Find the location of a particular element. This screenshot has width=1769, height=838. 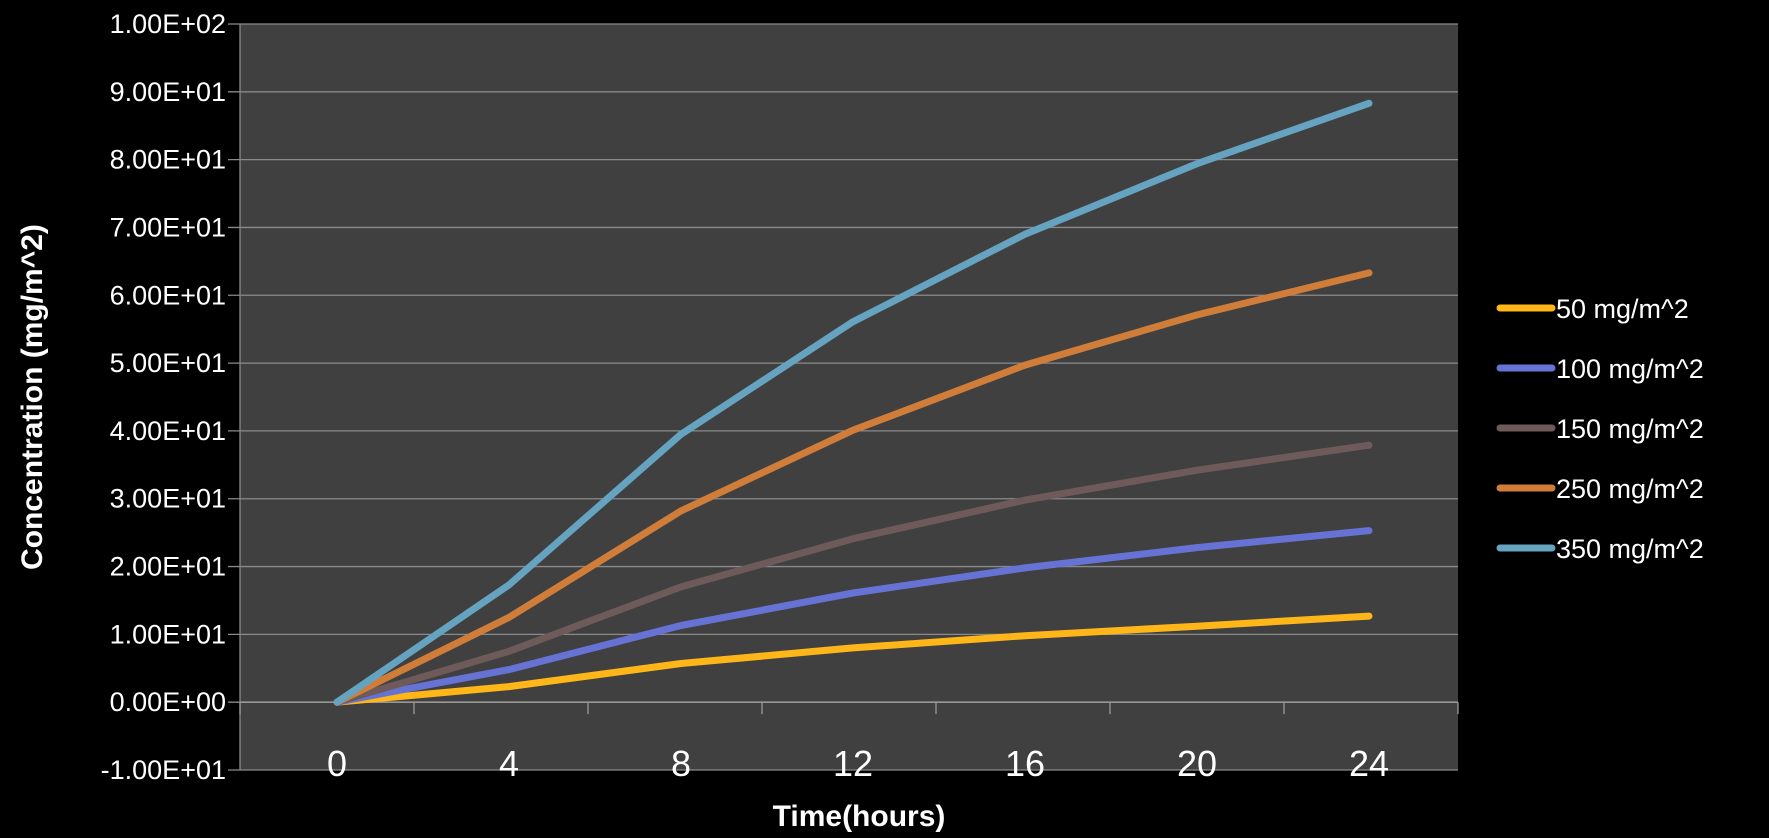

legend-item: 150 mg/m^2 is located at coordinates (1600, 429).